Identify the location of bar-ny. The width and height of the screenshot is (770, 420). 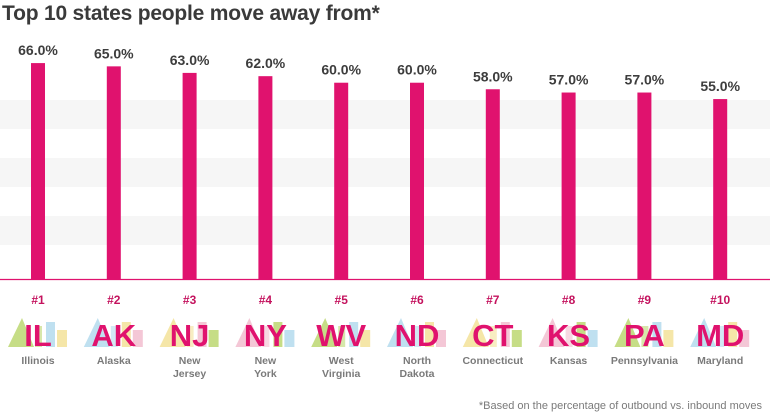
(265, 178).